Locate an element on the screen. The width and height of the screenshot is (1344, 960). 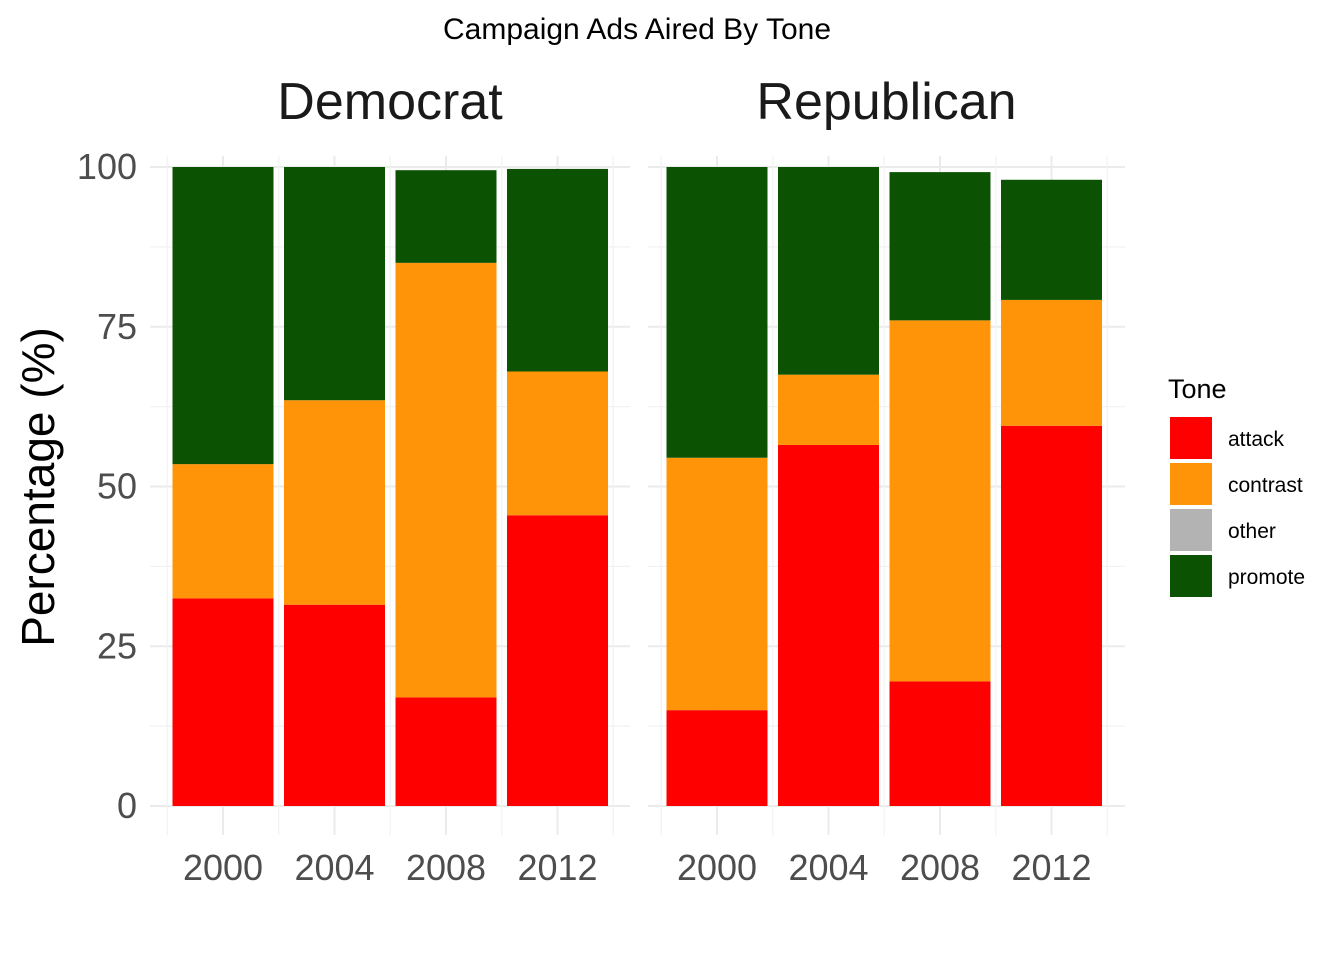
legend-swatch-attack is located at coordinates (1191, 438).